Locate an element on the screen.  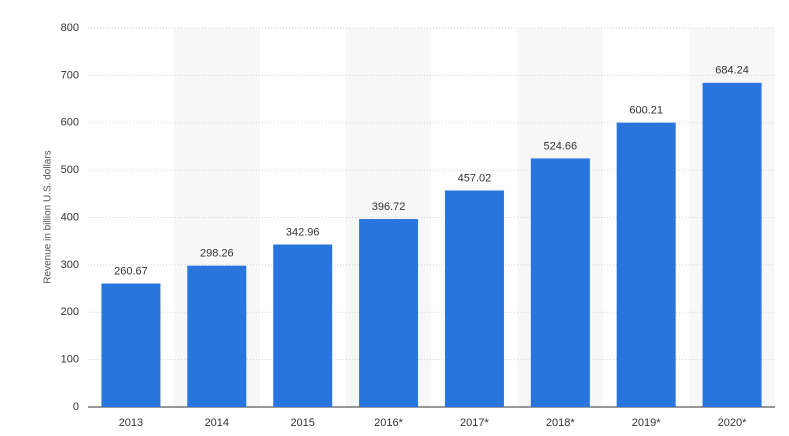
x-tick-label: 2014 is located at coordinates (217, 423).